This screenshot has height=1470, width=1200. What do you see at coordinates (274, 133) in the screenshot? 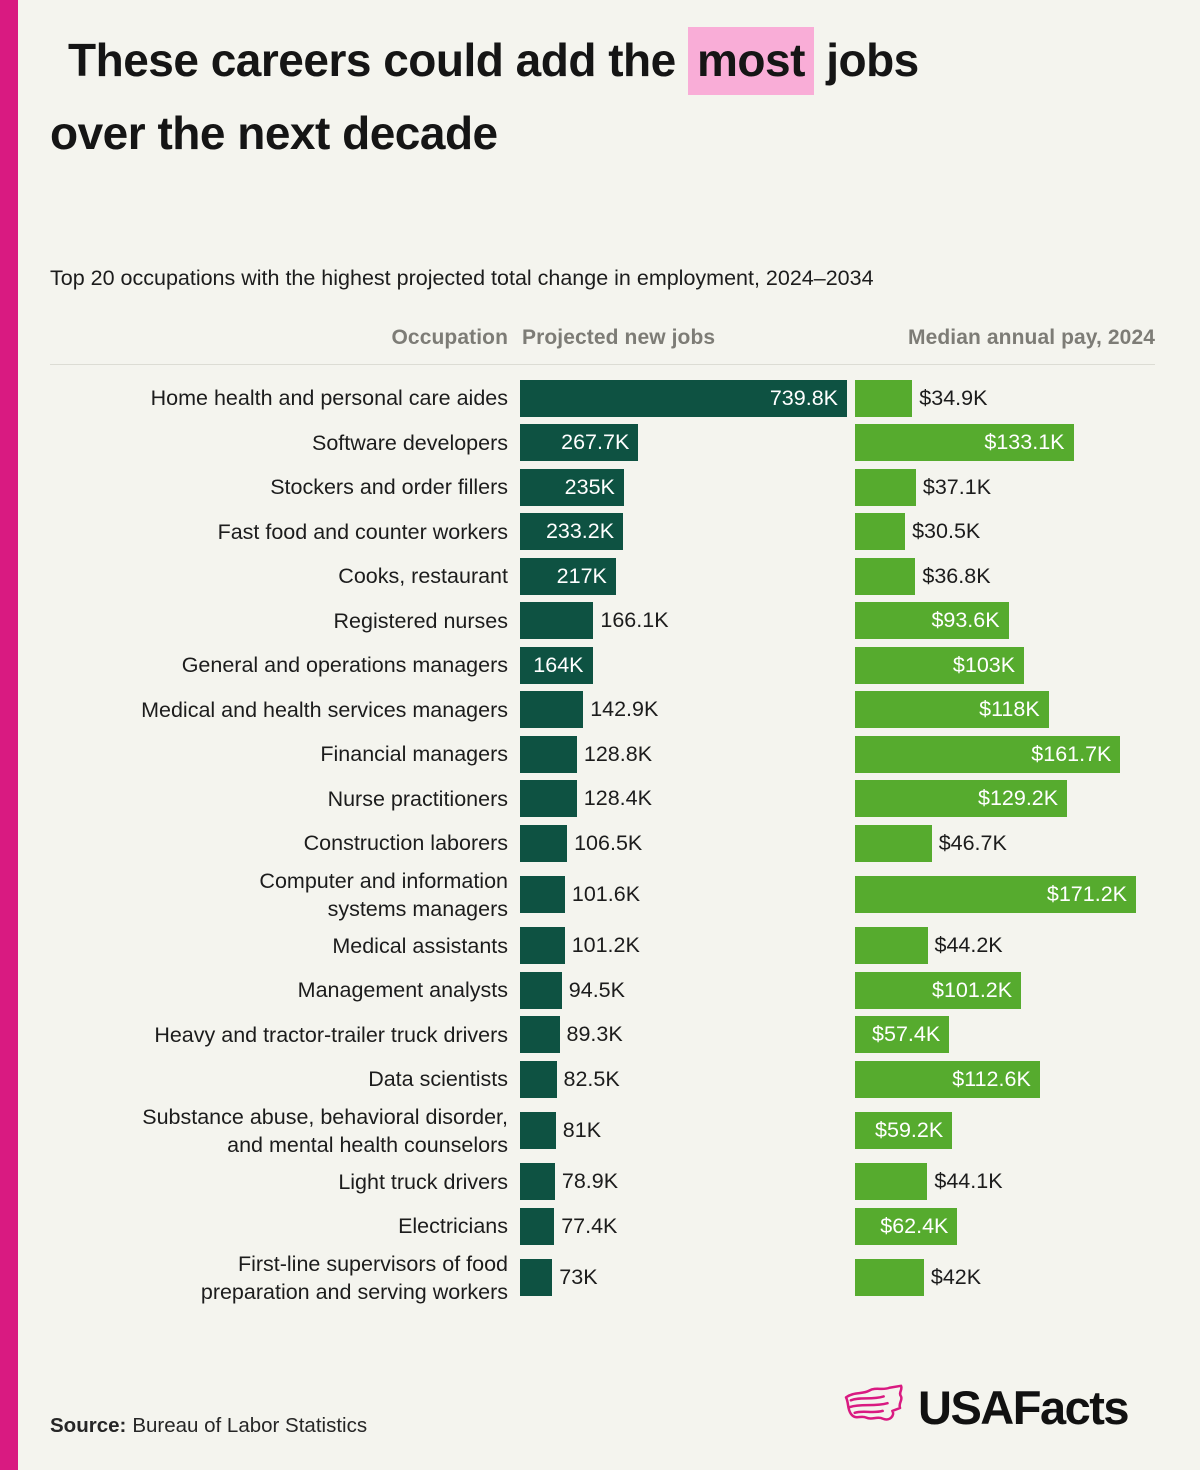
I see `title-line2: over the next decade` at bounding box center [274, 133].